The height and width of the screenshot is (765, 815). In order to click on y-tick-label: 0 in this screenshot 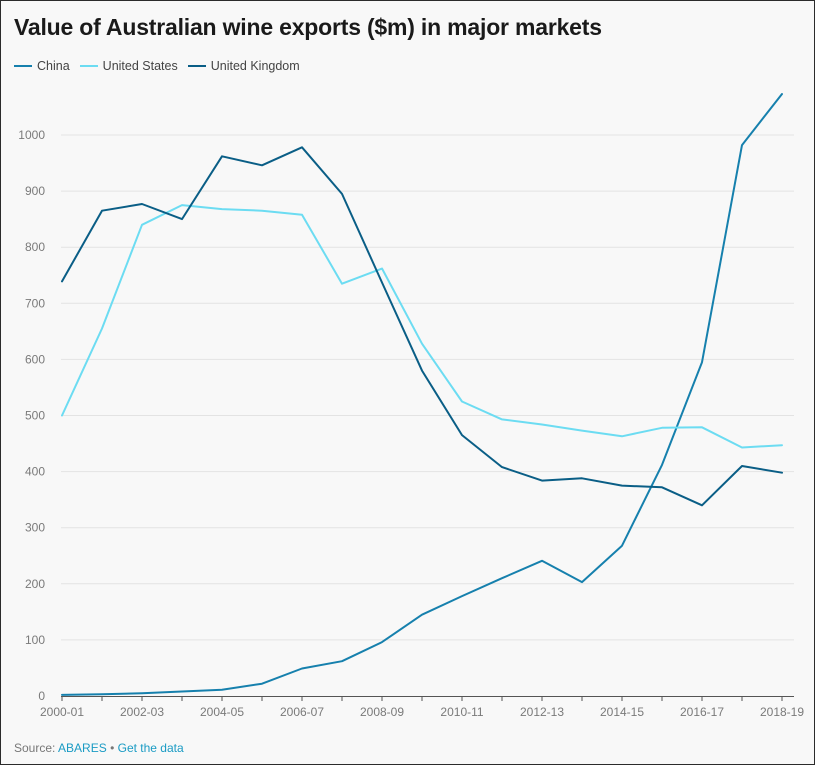, I will do `click(41, 696)`.